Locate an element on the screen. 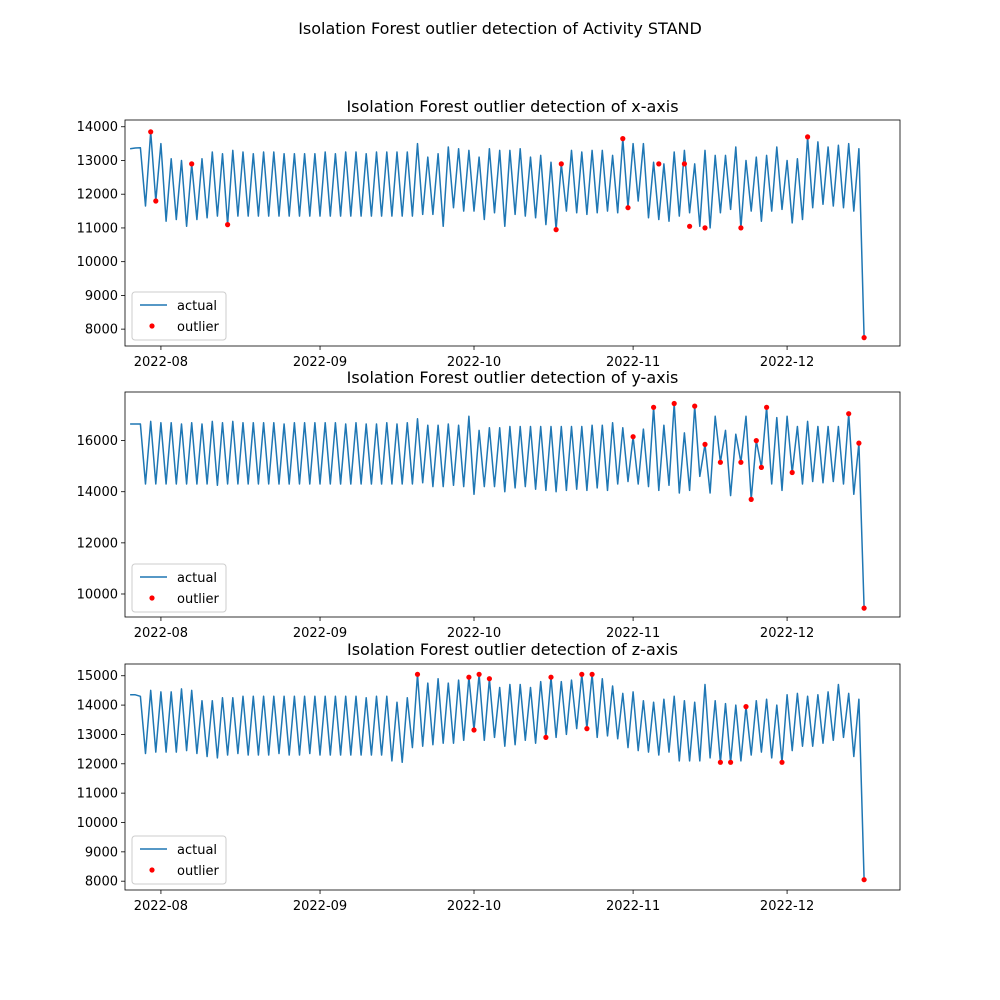 The width and height of the screenshot is (1000, 1000). y-axis-ticks: 8000 9000 10000 11000 12000 13000 14000 15000 is located at coordinates (101, 779).